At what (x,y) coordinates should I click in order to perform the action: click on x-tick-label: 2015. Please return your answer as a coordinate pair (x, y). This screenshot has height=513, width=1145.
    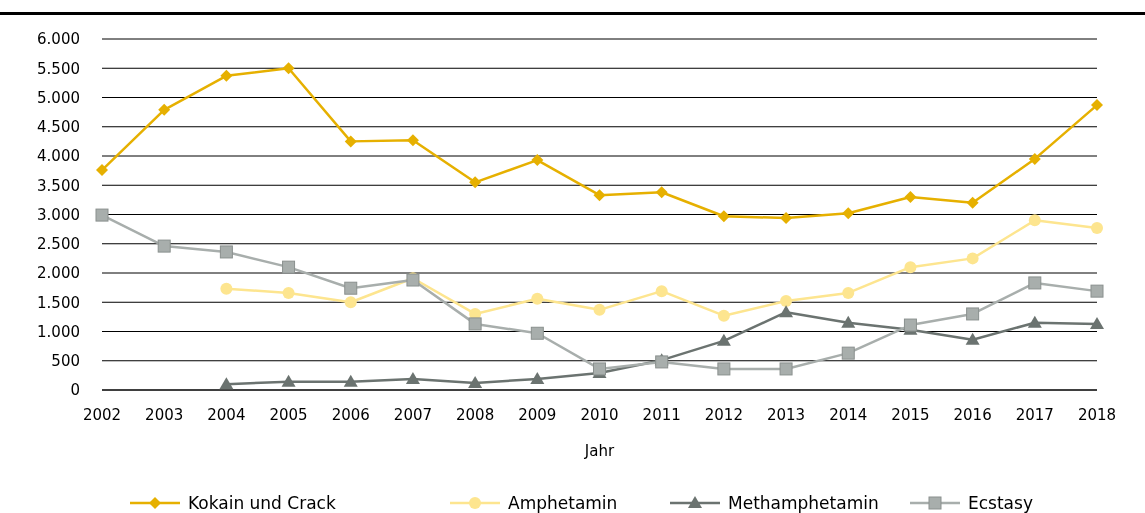
    Looking at the image, I should click on (910, 415).